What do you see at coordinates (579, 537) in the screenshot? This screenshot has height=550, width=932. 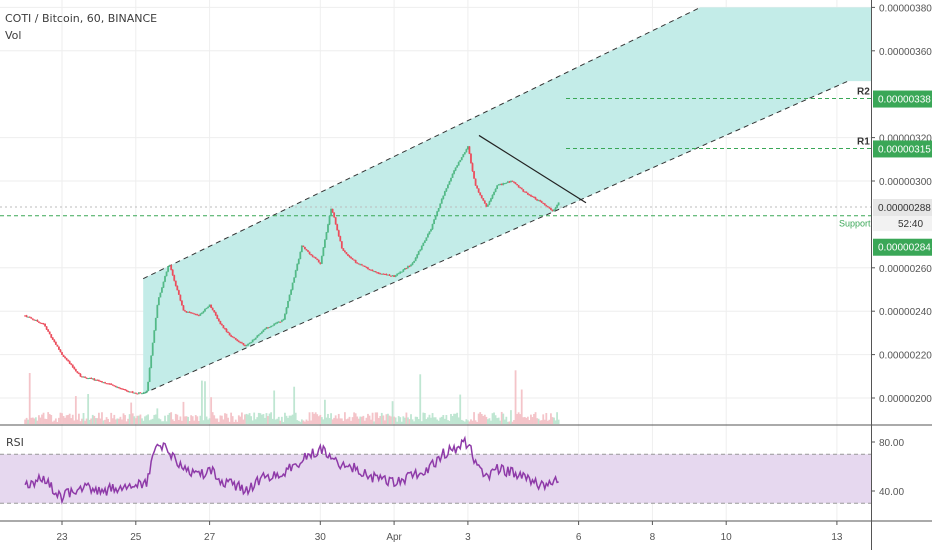 I see `x-tick-label: 6` at bounding box center [579, 537].